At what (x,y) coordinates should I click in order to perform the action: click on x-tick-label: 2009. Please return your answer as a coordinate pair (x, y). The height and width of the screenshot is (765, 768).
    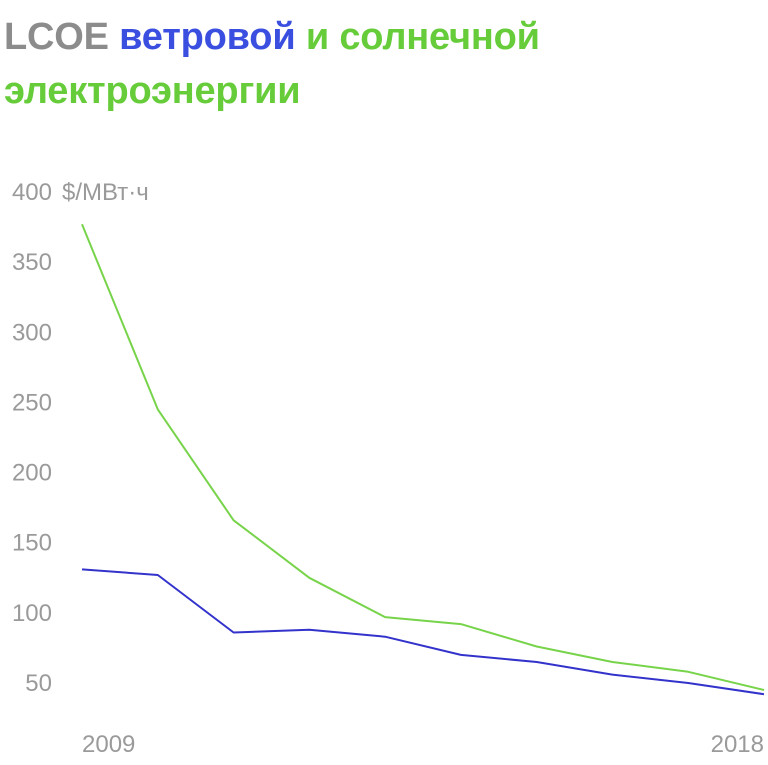
    Looking at the image, I should click on (108, 744).